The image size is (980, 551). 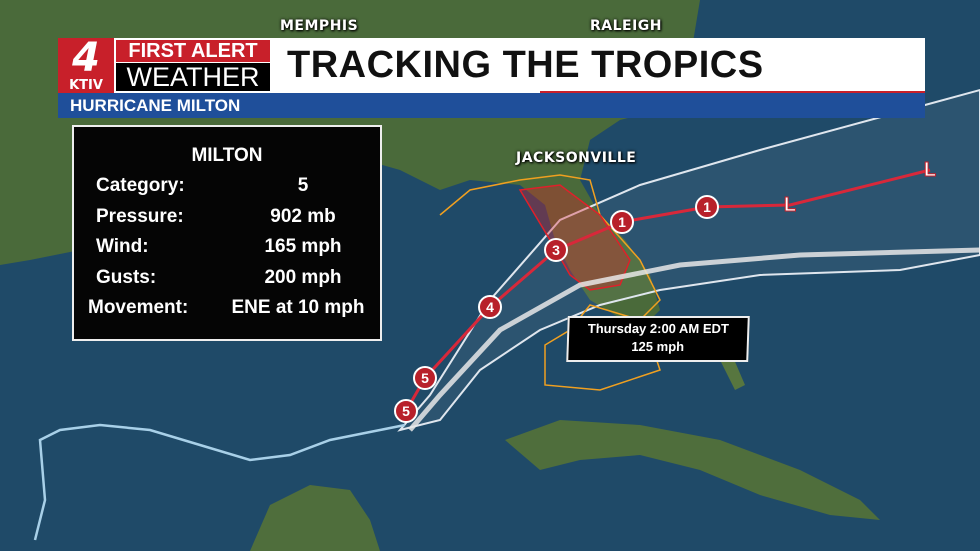 I want to click on page-title: TRACKING THE TROPICS, so click(x=525, y=65).